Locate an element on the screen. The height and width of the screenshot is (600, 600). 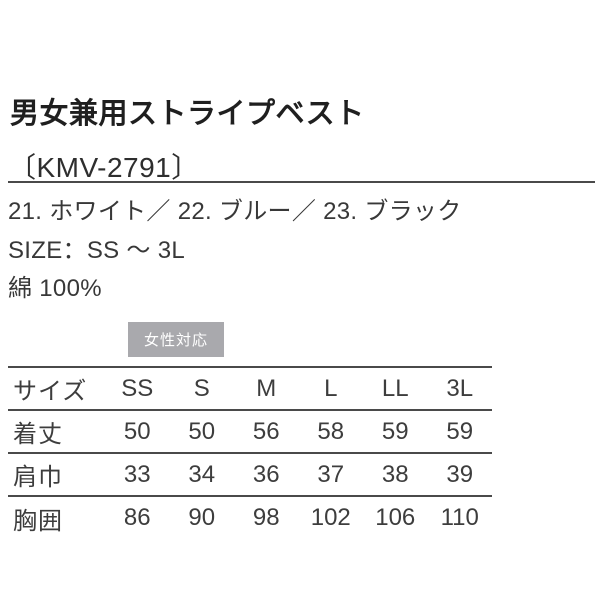
size-value: 56 is located at coordinates (266, 431).